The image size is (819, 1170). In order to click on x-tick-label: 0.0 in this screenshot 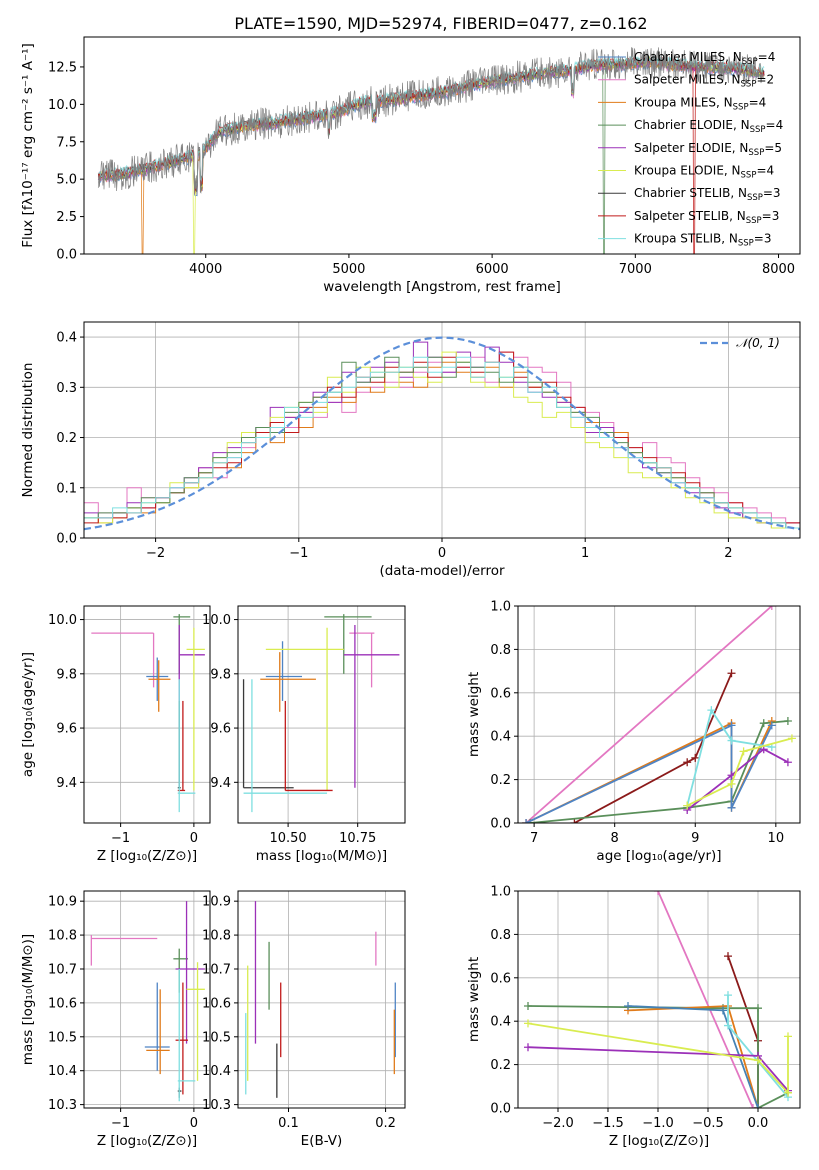, I will do `click(758, 1123)`.